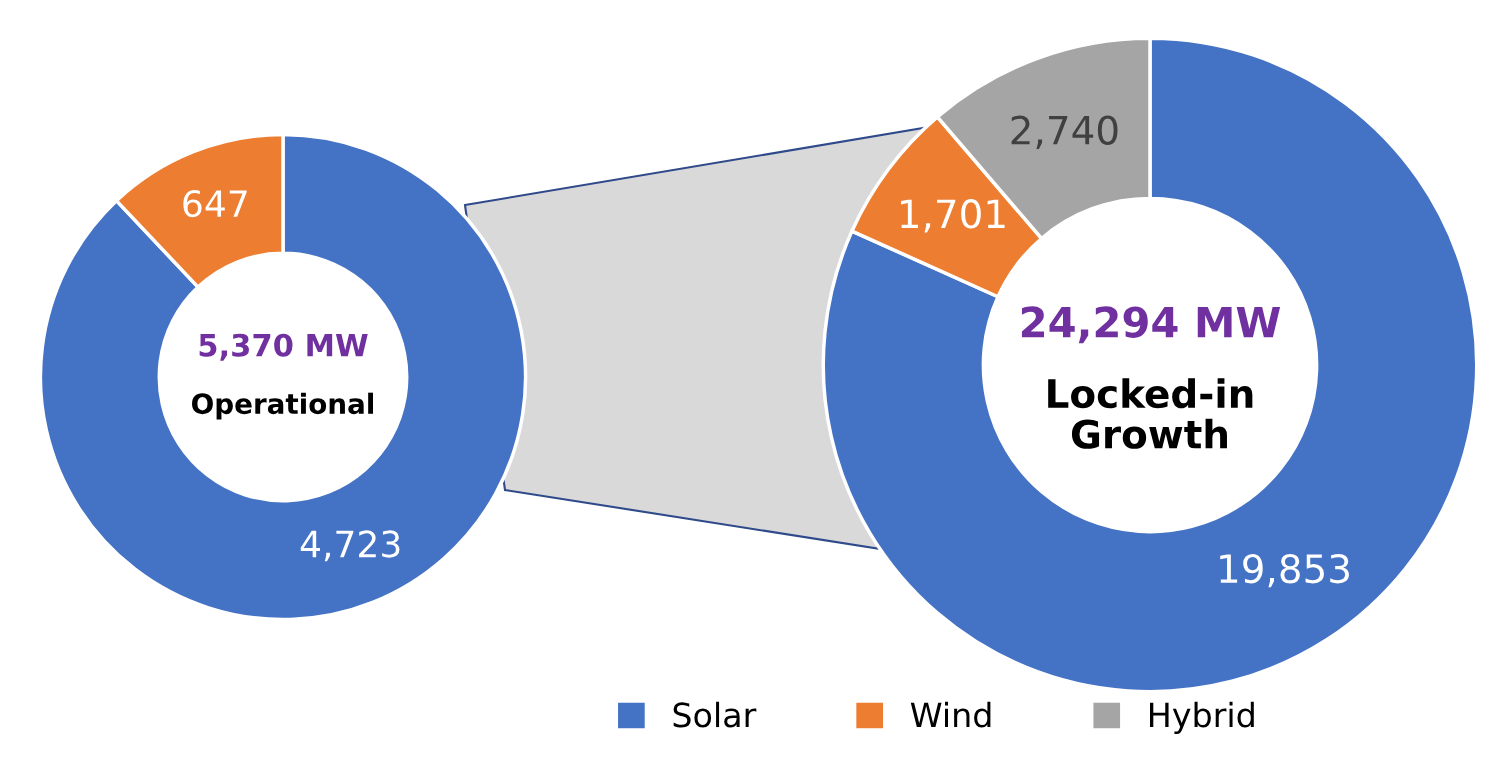  I want to click on legend-label: Solar, so click(715, 714).